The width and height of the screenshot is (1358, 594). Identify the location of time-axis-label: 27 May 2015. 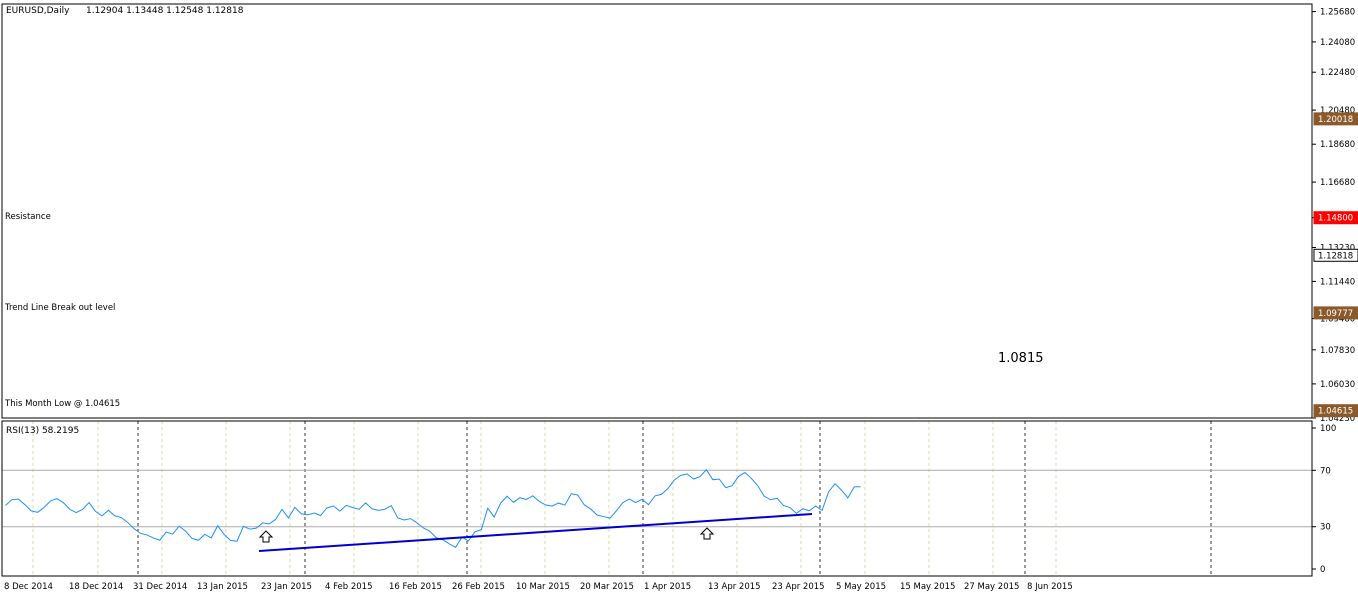
(991, 587).